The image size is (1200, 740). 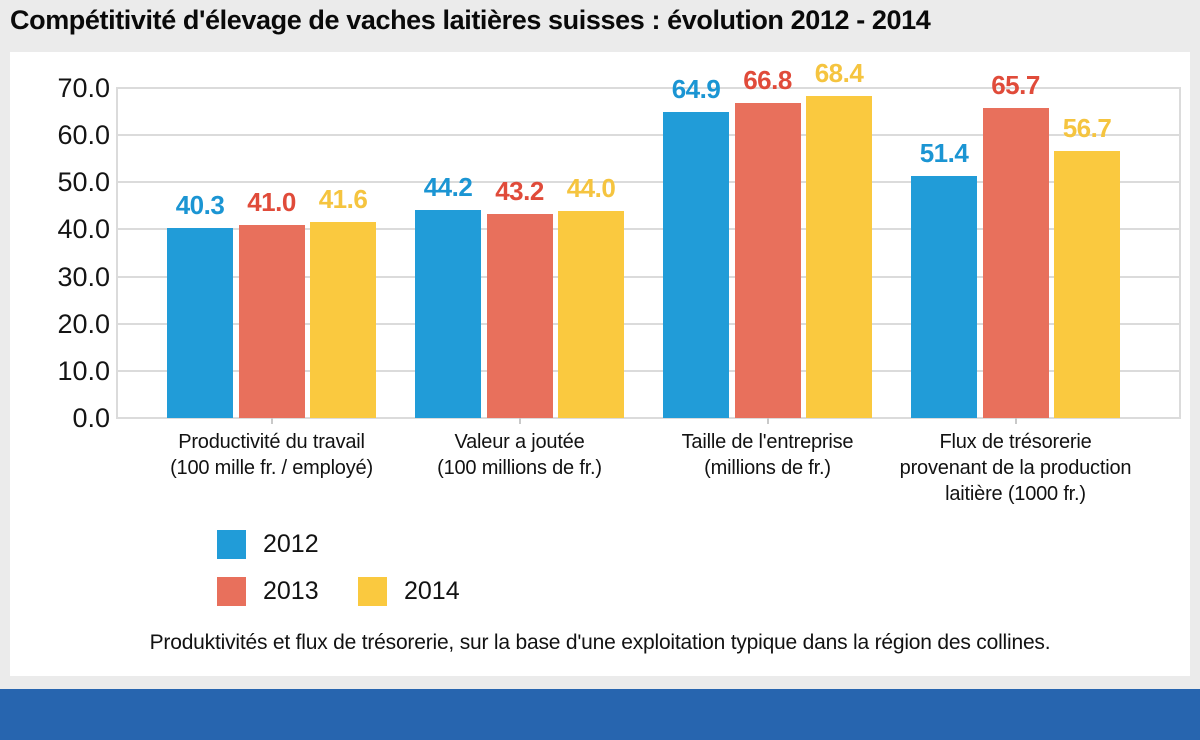 What do you see at coordinates (448, 187) in the screenshot?
I see `bar-value-label: 44.2` at bounding box center [448, 187].